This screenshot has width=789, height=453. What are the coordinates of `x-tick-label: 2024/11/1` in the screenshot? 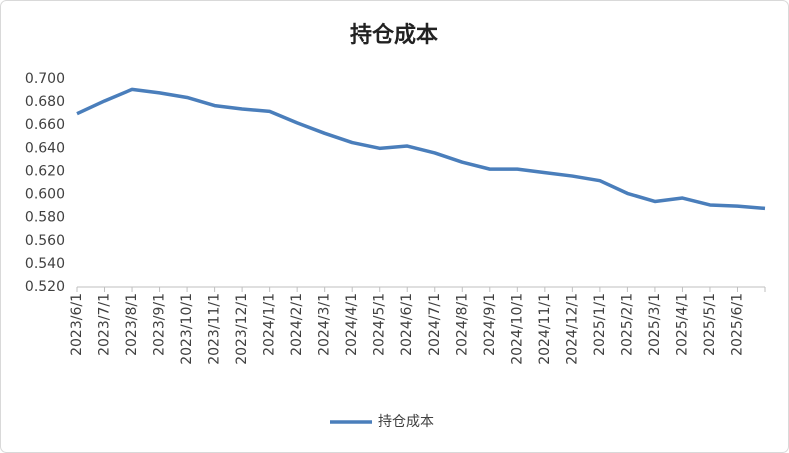 It's located at (545, 329).